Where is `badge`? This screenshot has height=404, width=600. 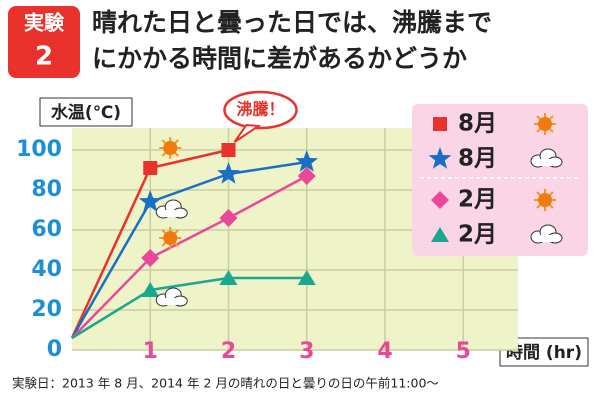 badge is located at coordinates (44, 42).